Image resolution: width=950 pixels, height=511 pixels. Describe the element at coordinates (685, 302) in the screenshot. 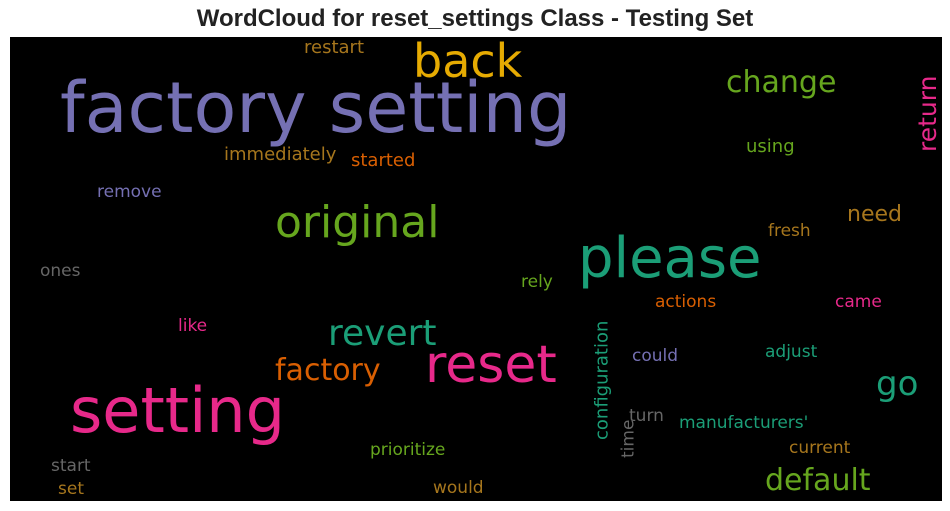

I see `word-actions: actions` at that location.